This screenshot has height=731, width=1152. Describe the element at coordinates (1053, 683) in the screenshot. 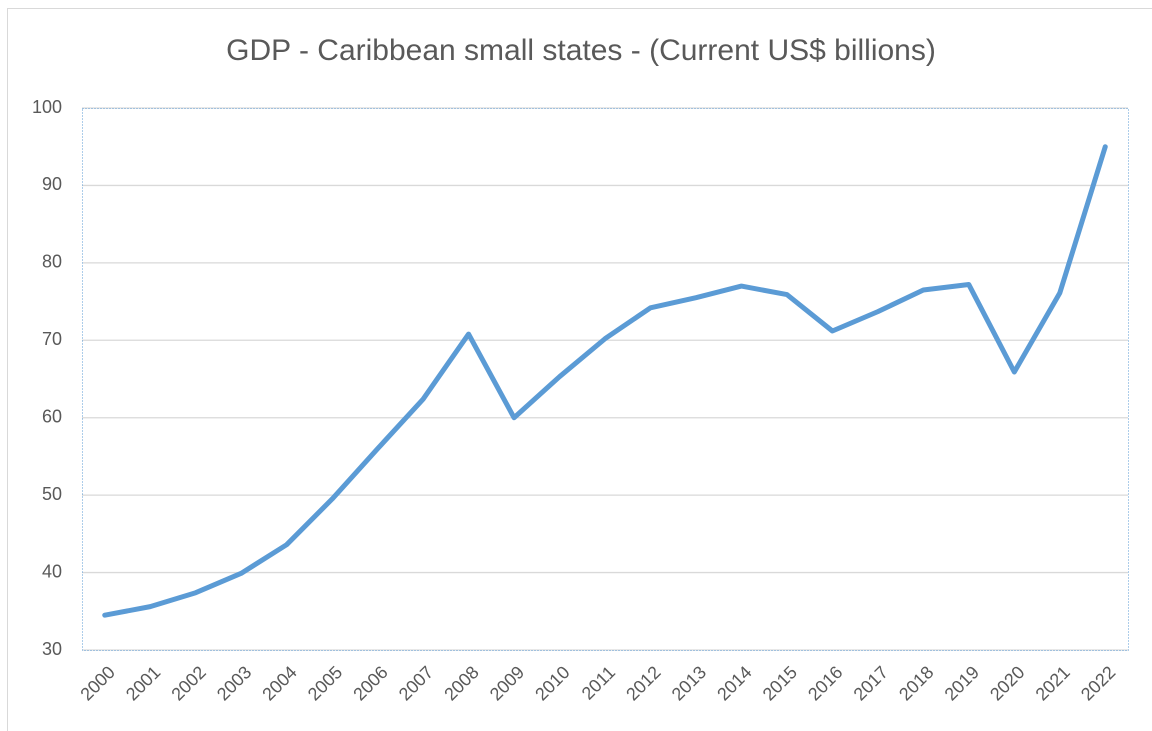

I see `x-tick-label: 2021` at that location.